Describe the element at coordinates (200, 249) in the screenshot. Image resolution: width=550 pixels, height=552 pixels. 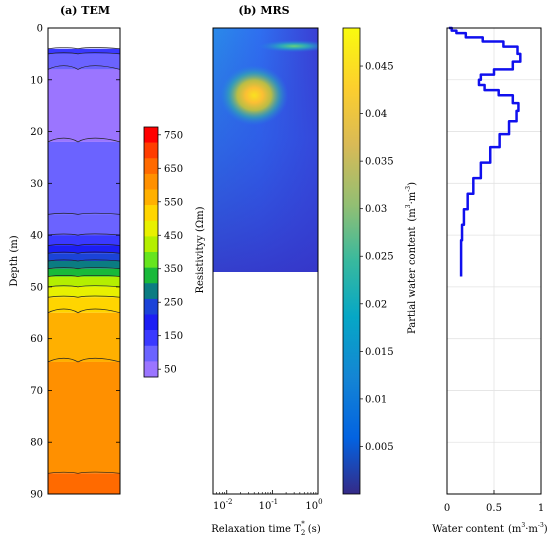
I see `tem-colorbar-label: Resistivityy (Ωm)` at that location.